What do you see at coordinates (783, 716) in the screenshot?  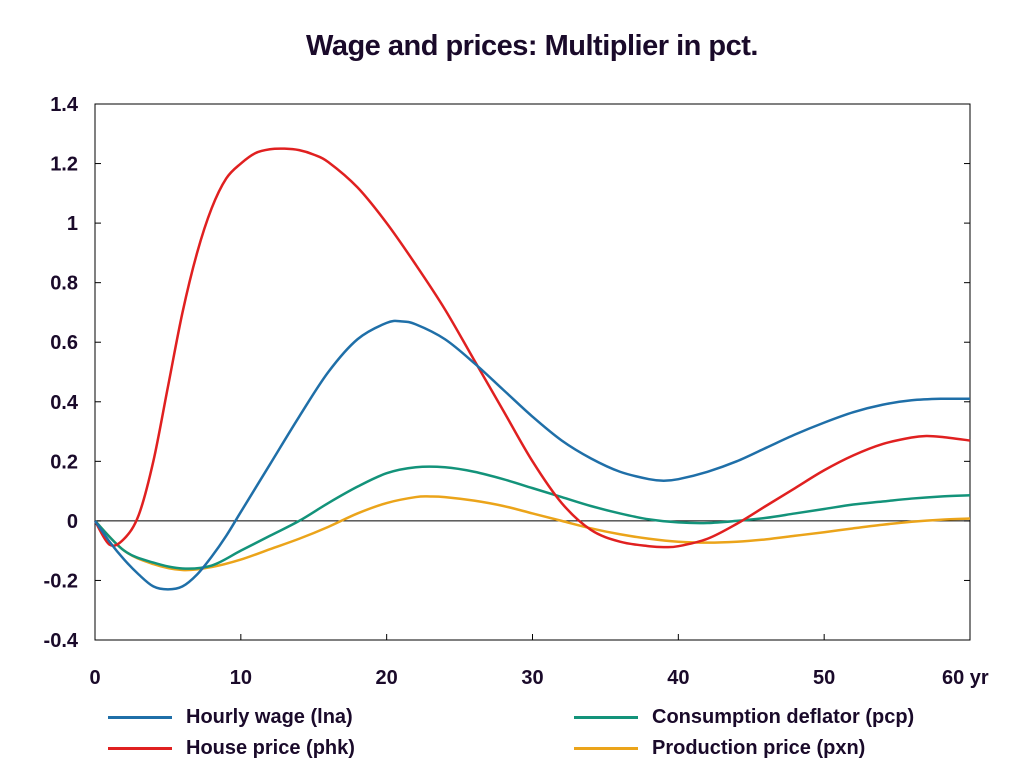 I see `legend-label: Consumption deflator (pcp)` at bounding box center [783, 716].